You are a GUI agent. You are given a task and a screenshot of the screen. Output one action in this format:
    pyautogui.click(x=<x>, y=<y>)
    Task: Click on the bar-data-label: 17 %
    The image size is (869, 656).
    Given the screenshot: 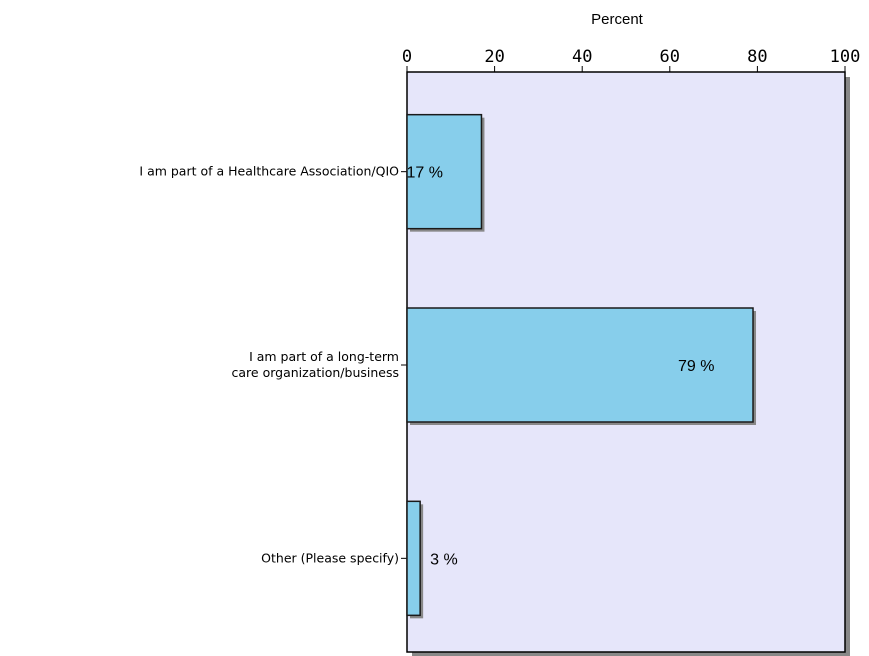 What is the action you would take?
    pyautogui.click(x=424, y=173)
    